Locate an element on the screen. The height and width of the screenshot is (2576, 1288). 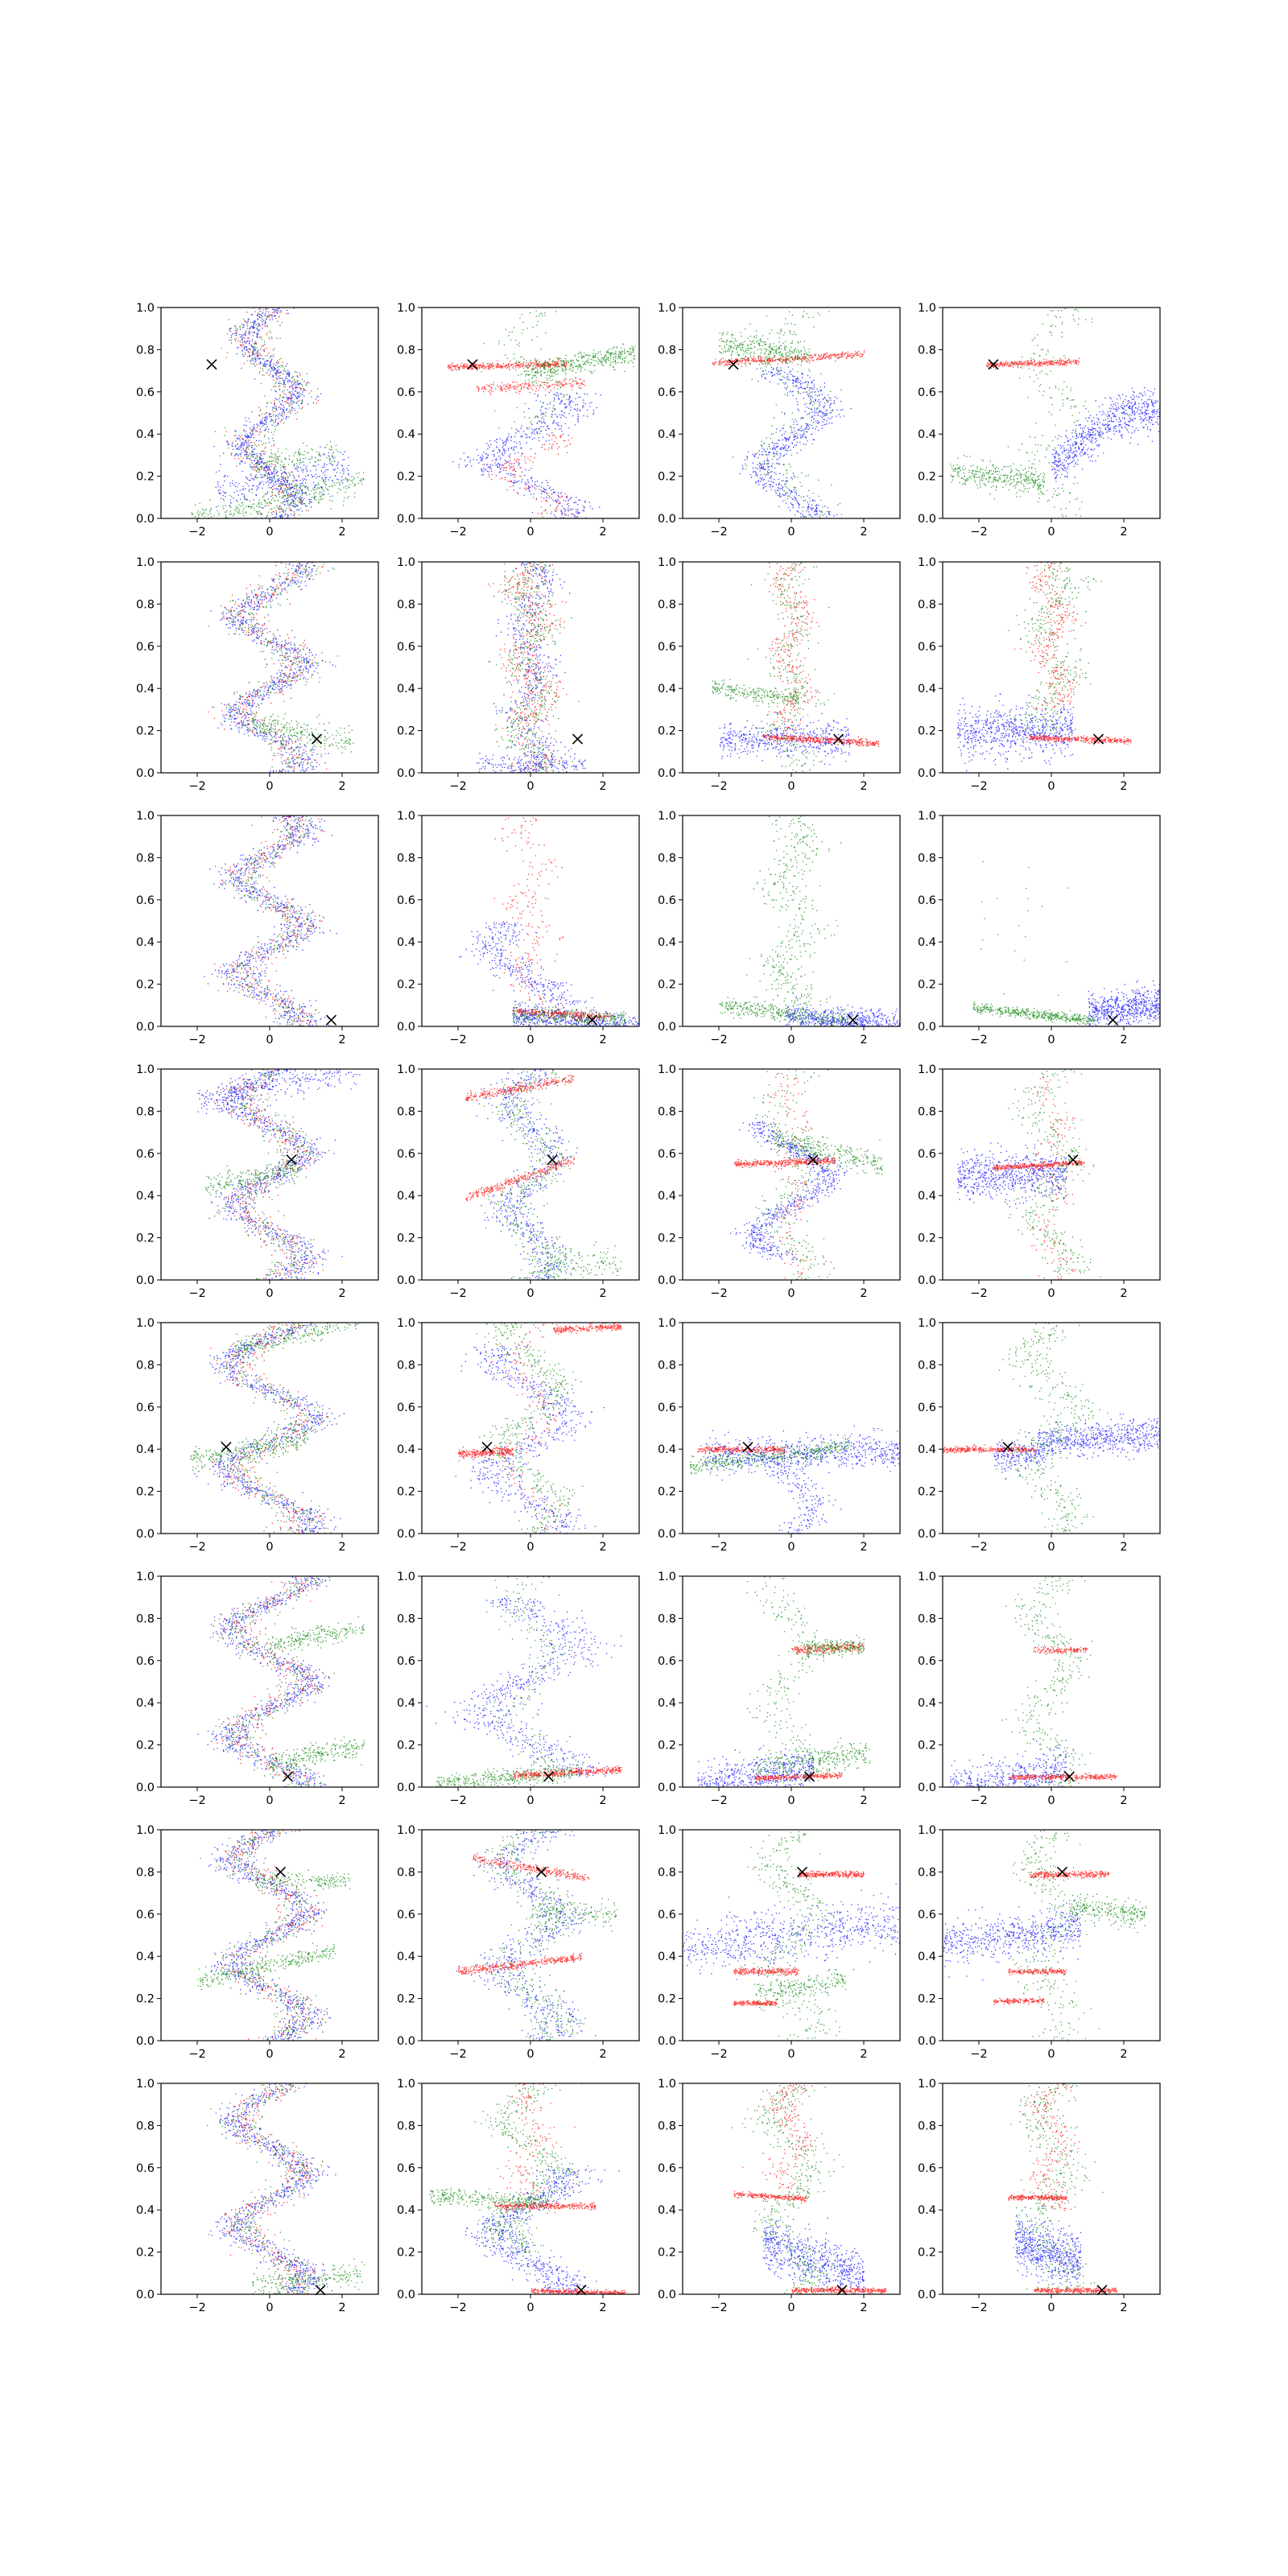
subplot-r1-c1: −2 0 2 0.0 0.2 0.4 0.6 0.8 1.0 is located at coordinates (257, 421).